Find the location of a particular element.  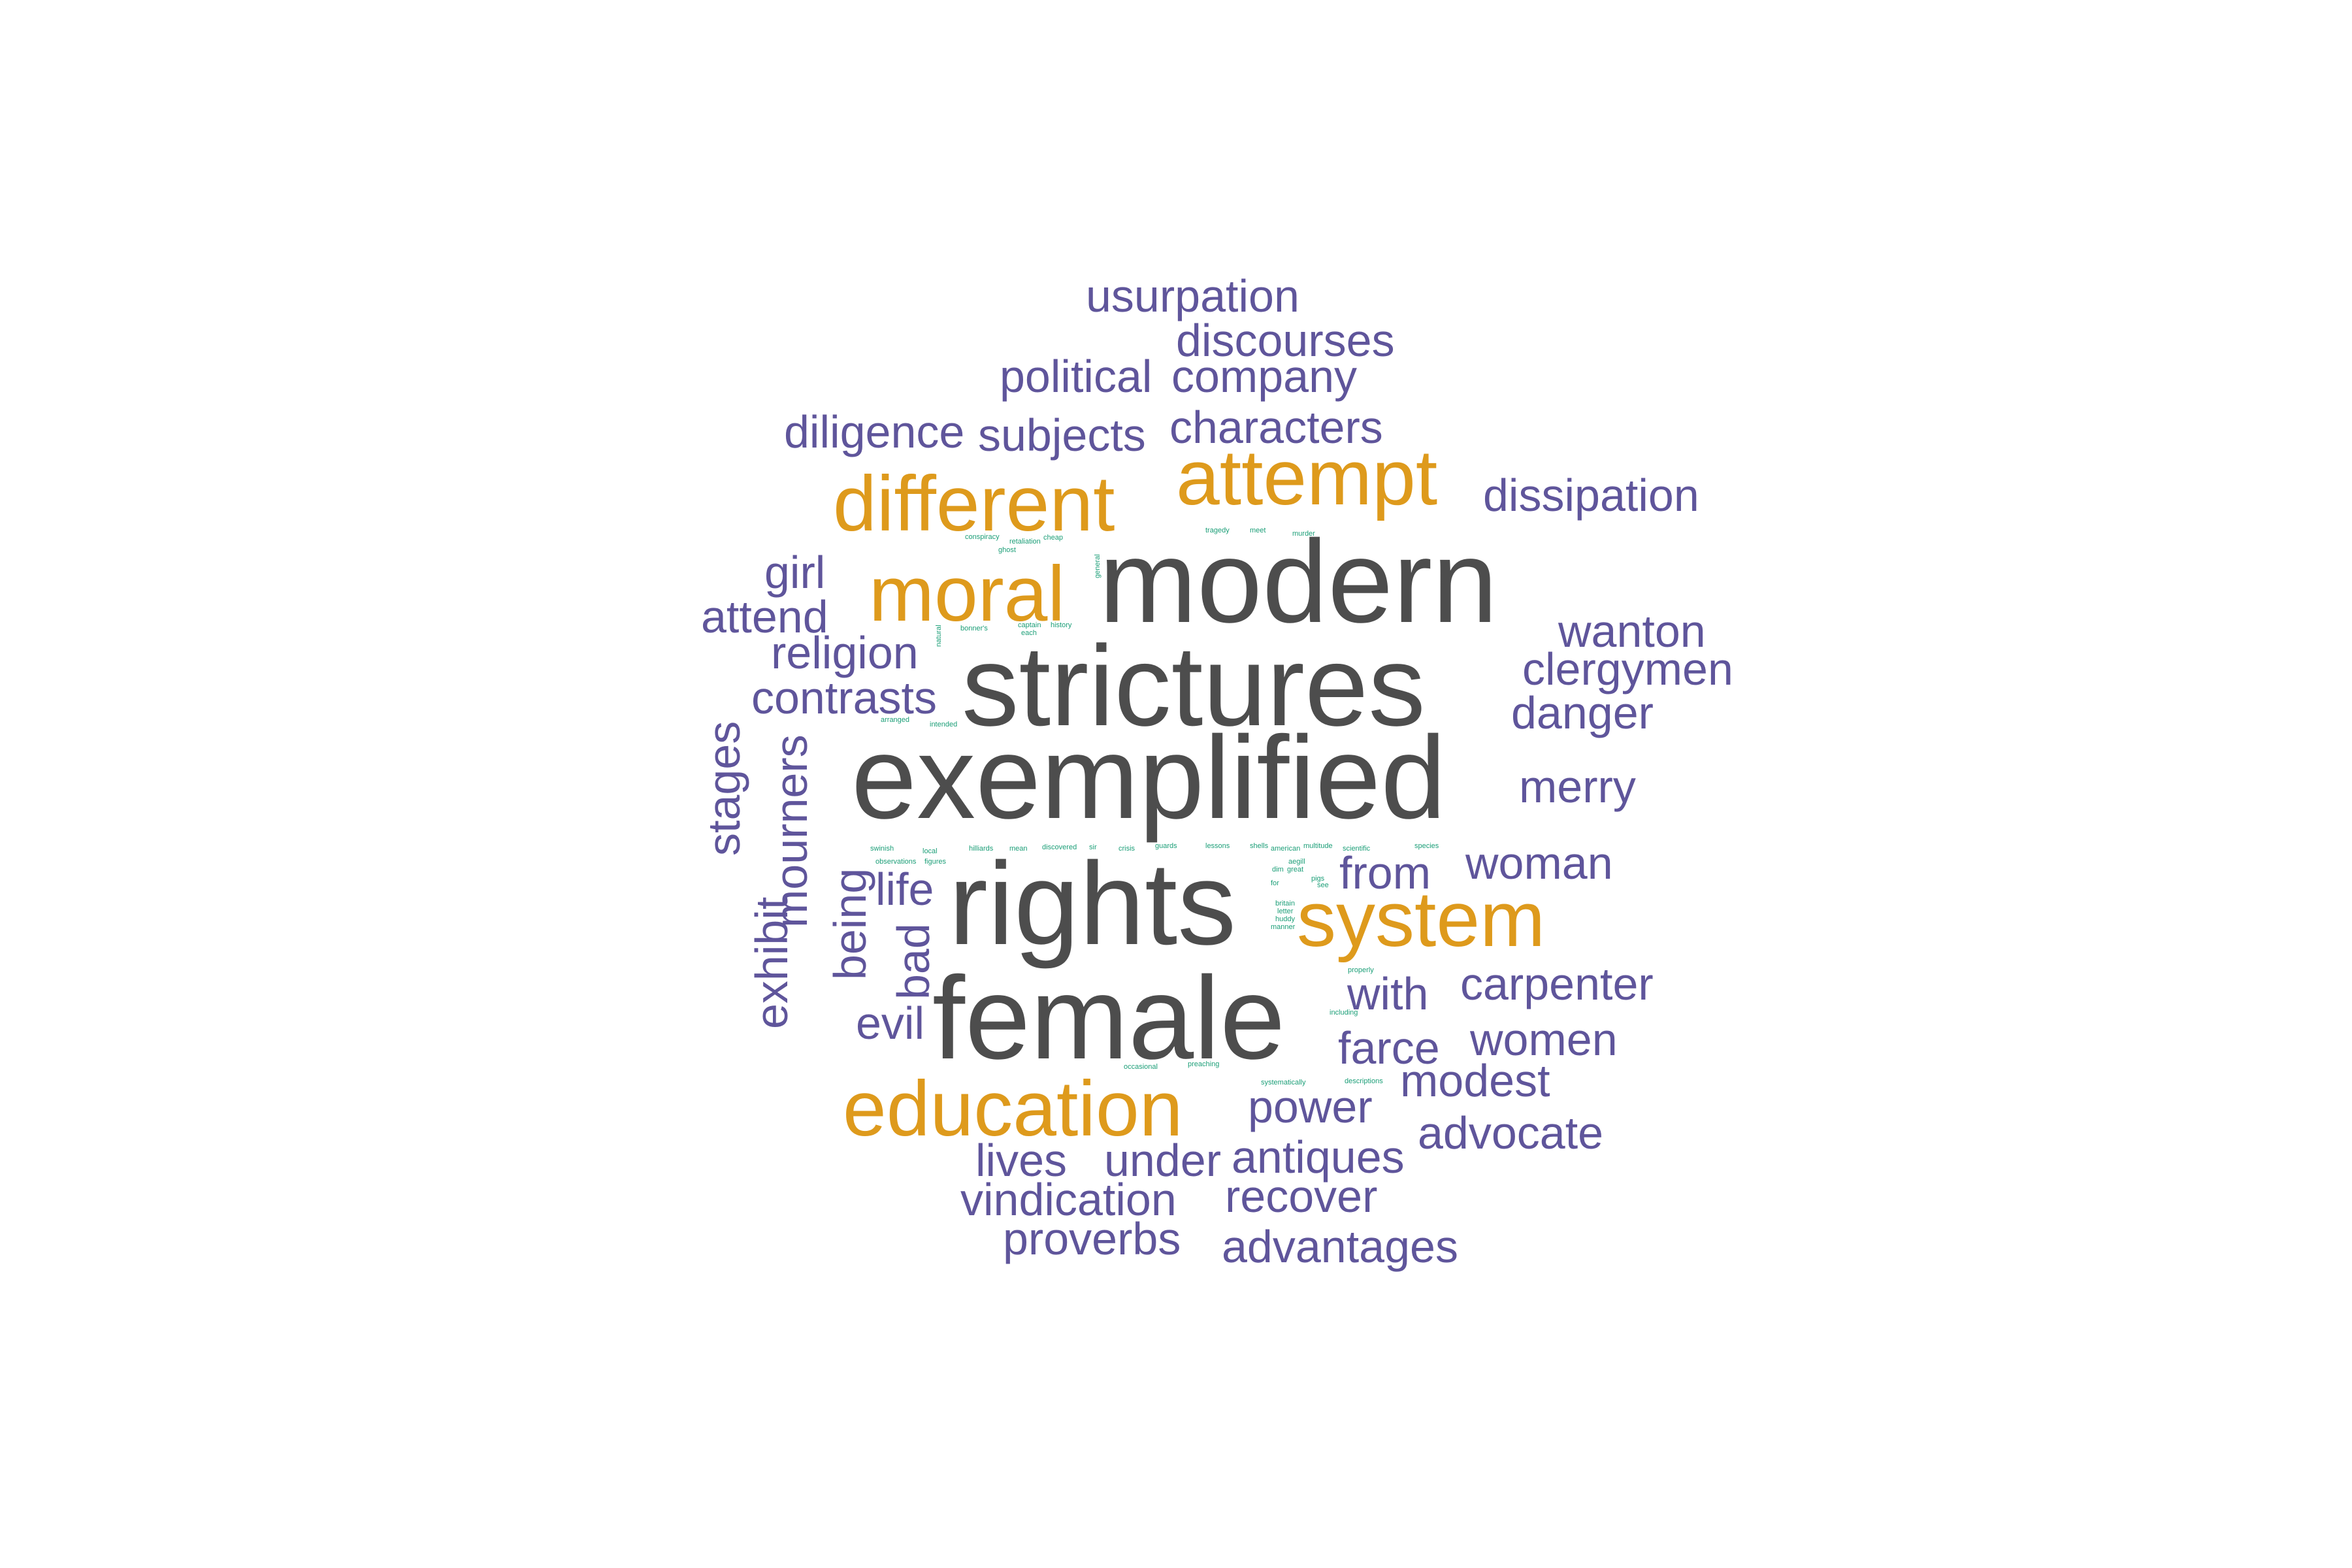

word-company: company is located at coordinates (1264, 376).